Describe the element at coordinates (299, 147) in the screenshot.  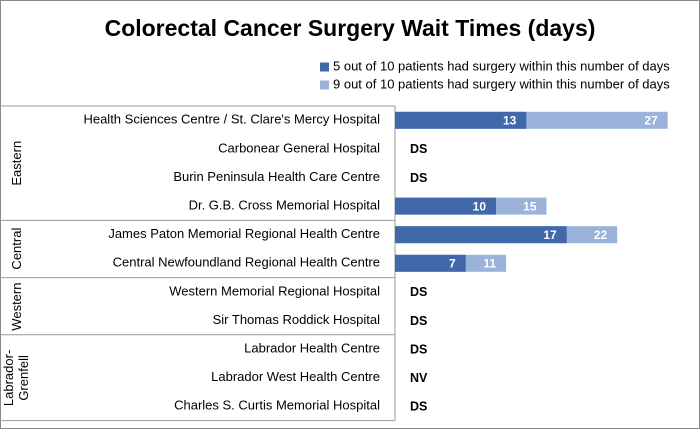
I see `category-label: Carbonear General Hospital` at that location.